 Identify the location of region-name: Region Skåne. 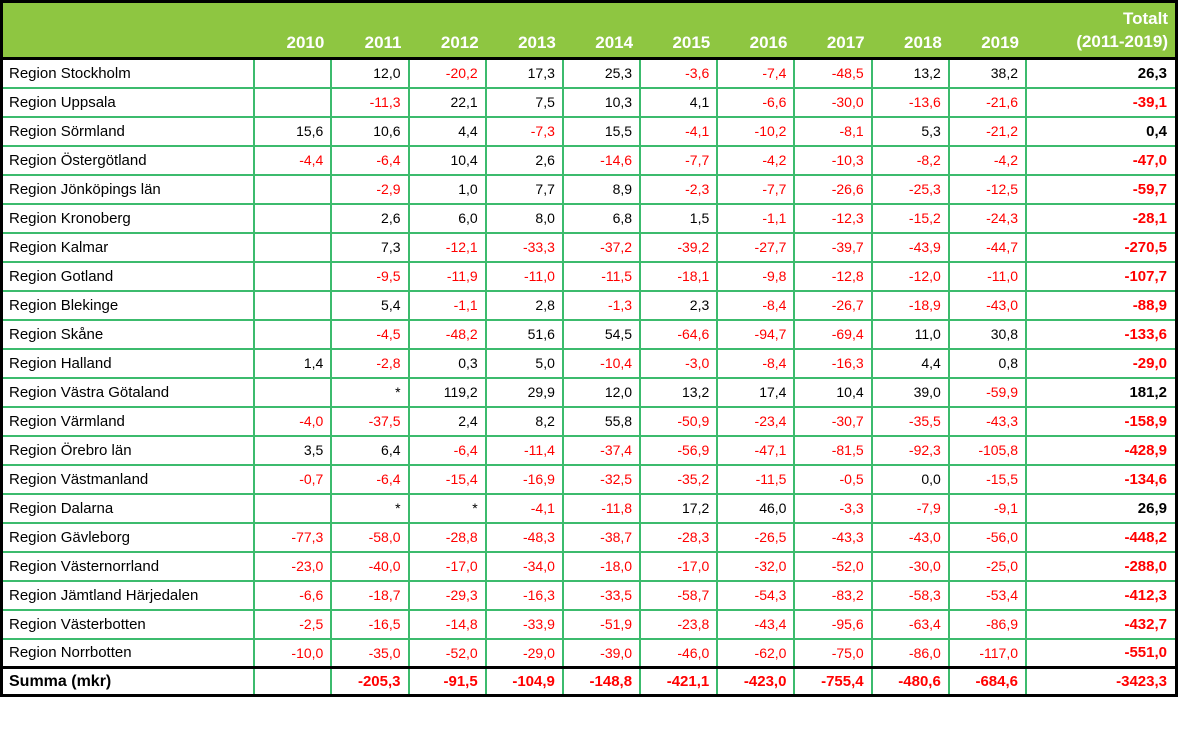
(128, 334).